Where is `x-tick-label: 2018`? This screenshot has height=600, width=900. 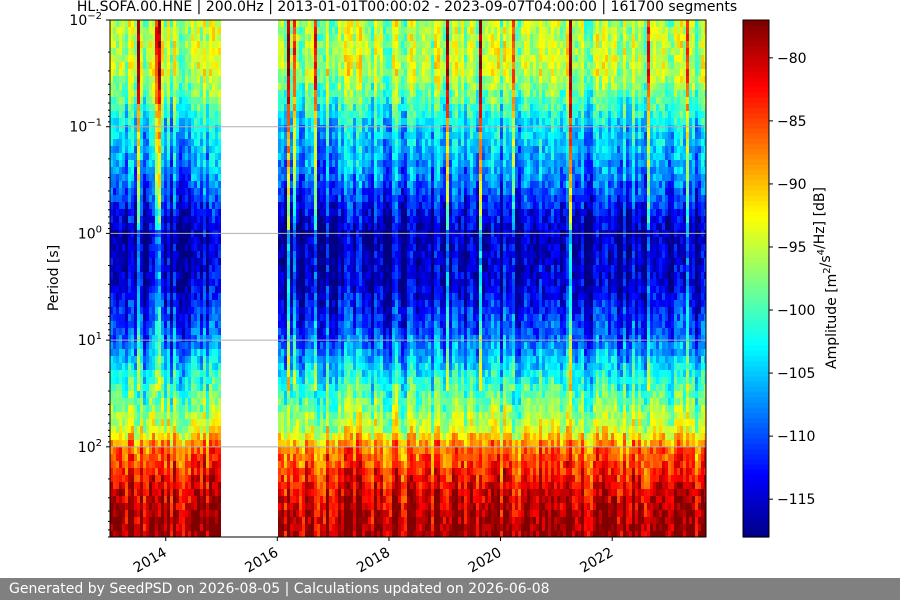 x-tick-label: 2018 is located at coordinates (373, 561).